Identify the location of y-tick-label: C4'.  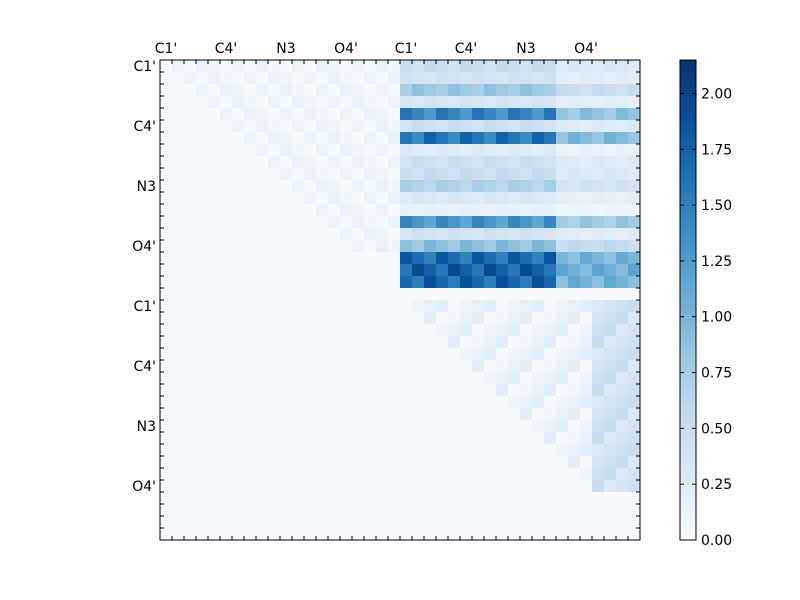
(144, 127).